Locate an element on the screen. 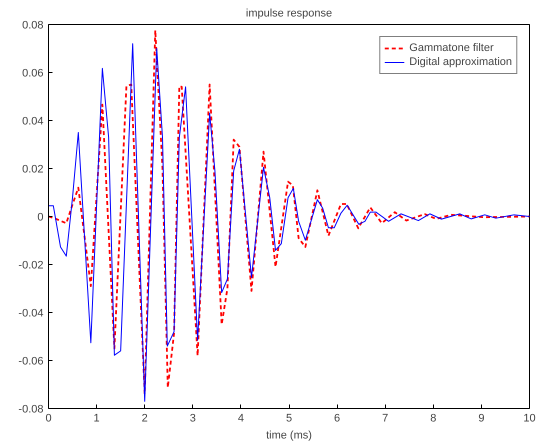 The width and height of the screenshot is (537, 448). y-tick-label: -0.02 is located at coordinates (31, 266).